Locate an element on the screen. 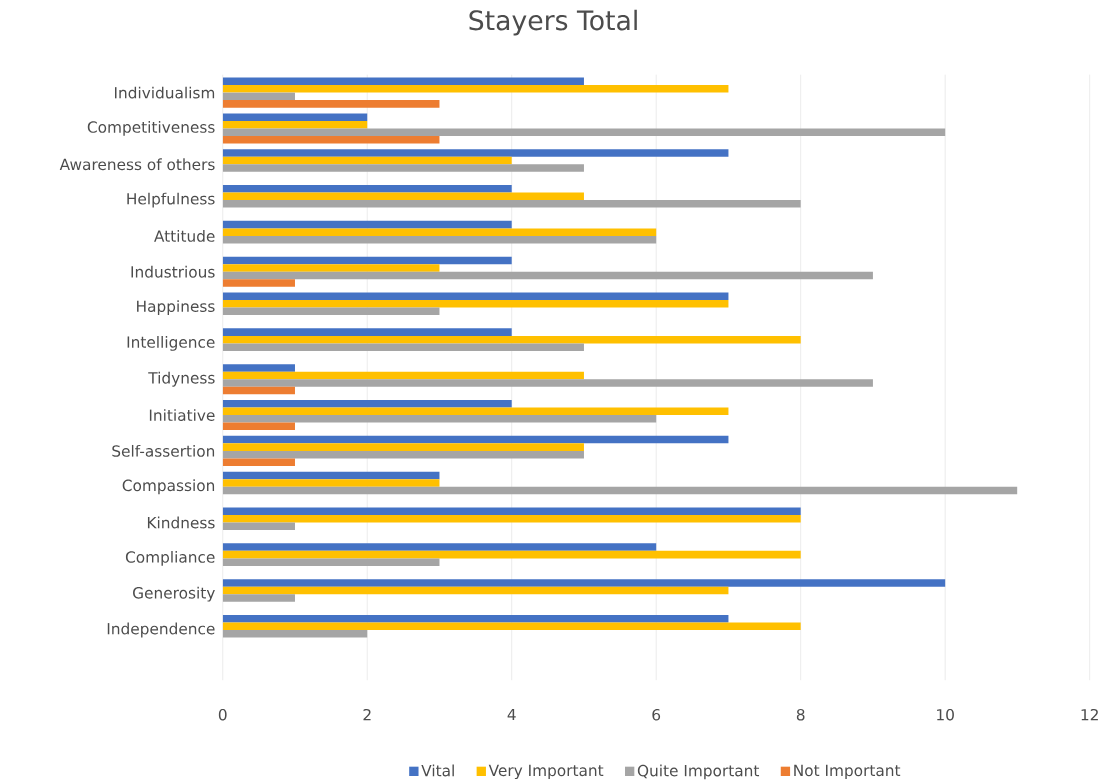  y-tick-label: Tidyness is located at coordinates (181, 379).